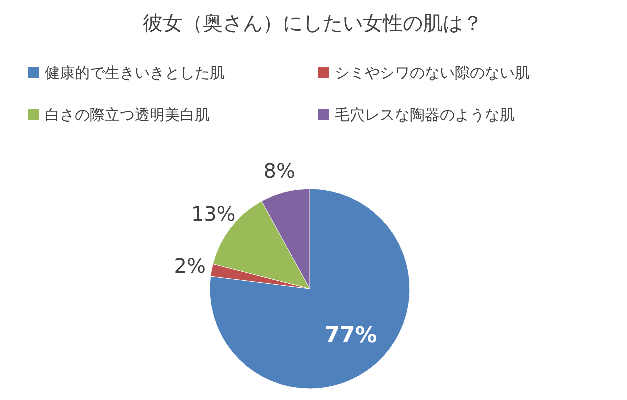 Image resolution: width=627 pixels, height=400 pixels. Describe the element at coordinates (190, 266) in the screenshot. I see `data-label: 2%` at that location.